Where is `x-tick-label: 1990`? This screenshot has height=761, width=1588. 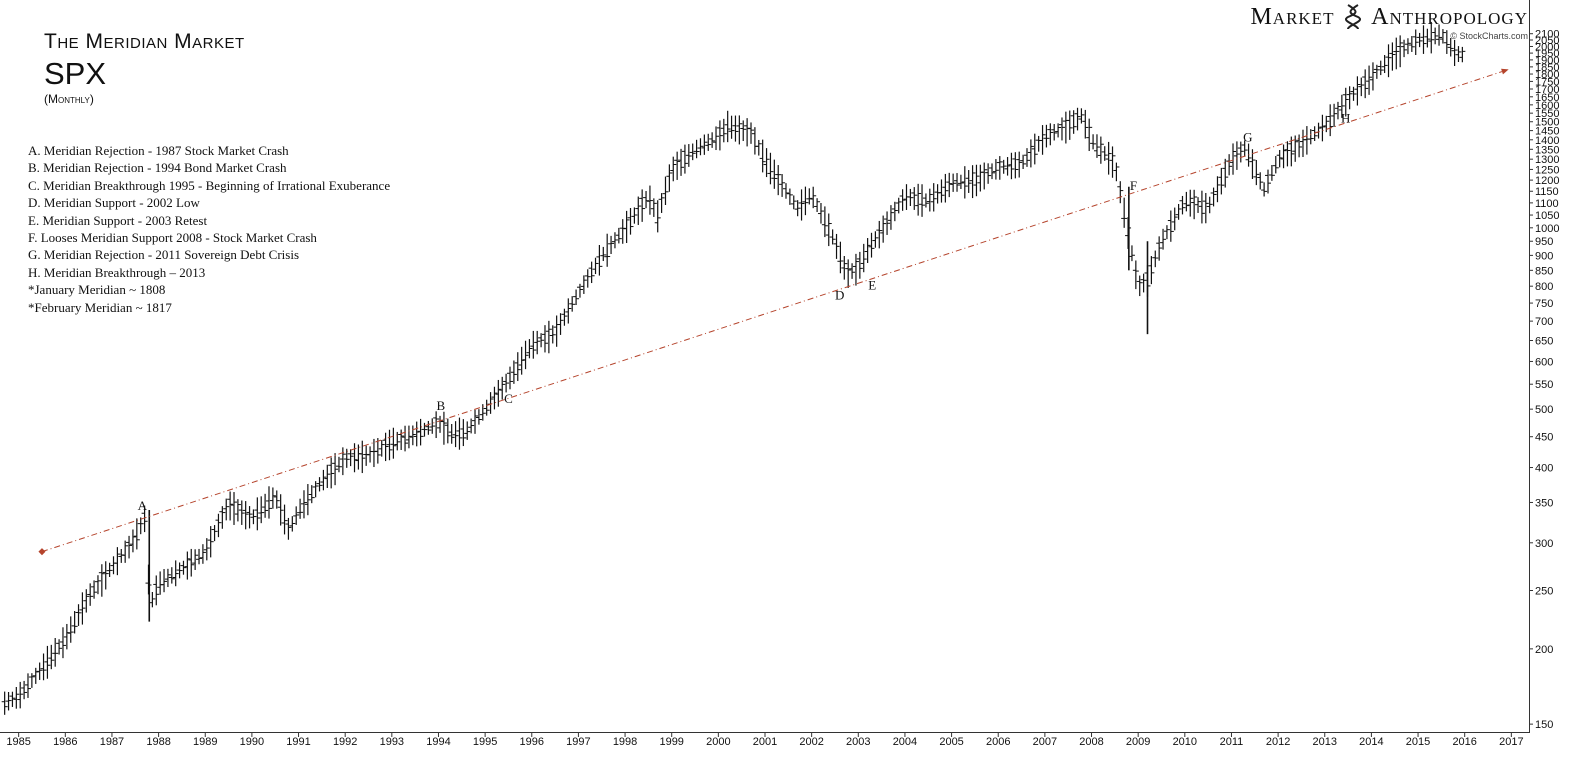 x-tick-label: 1990 is located at coordinates (252, 742).